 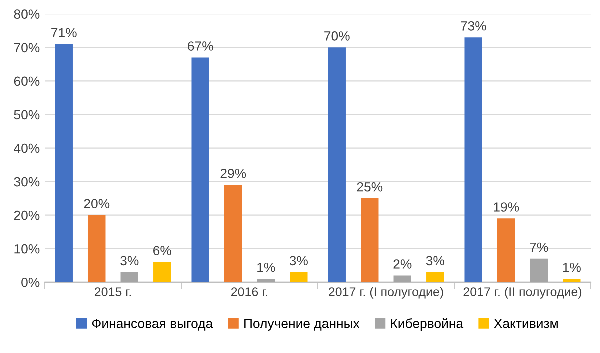 I want to click on data-label: 7%, so click(x=539, y=247).